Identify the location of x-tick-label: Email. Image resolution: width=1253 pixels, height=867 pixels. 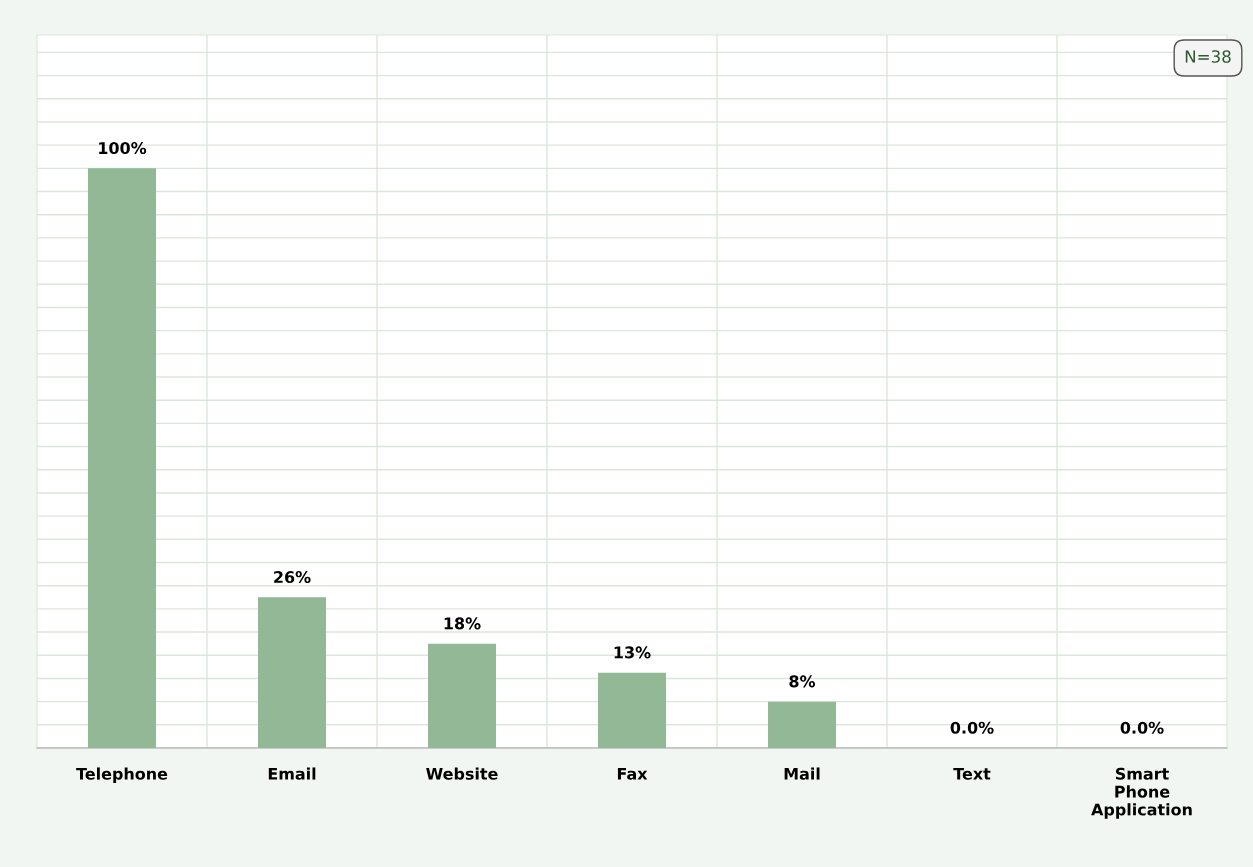
(292, 773).